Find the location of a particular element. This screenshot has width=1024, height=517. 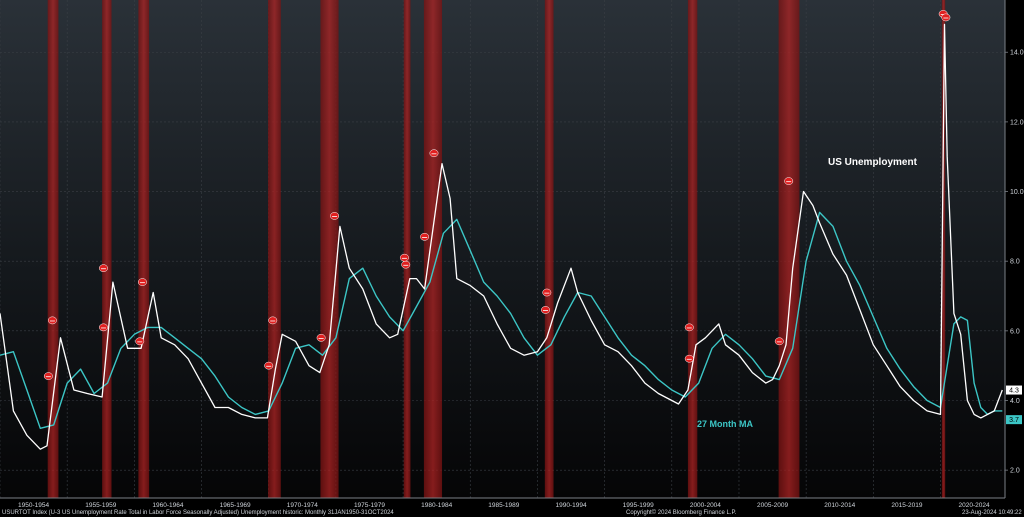

last-value-labels: 4.3 3.7 is located at coordinates (1014, 405).